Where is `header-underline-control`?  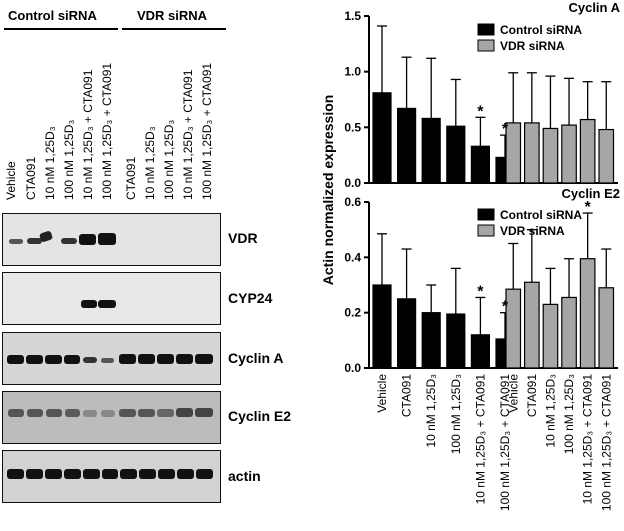
header-underline-control is located at coordinates (61, 29).